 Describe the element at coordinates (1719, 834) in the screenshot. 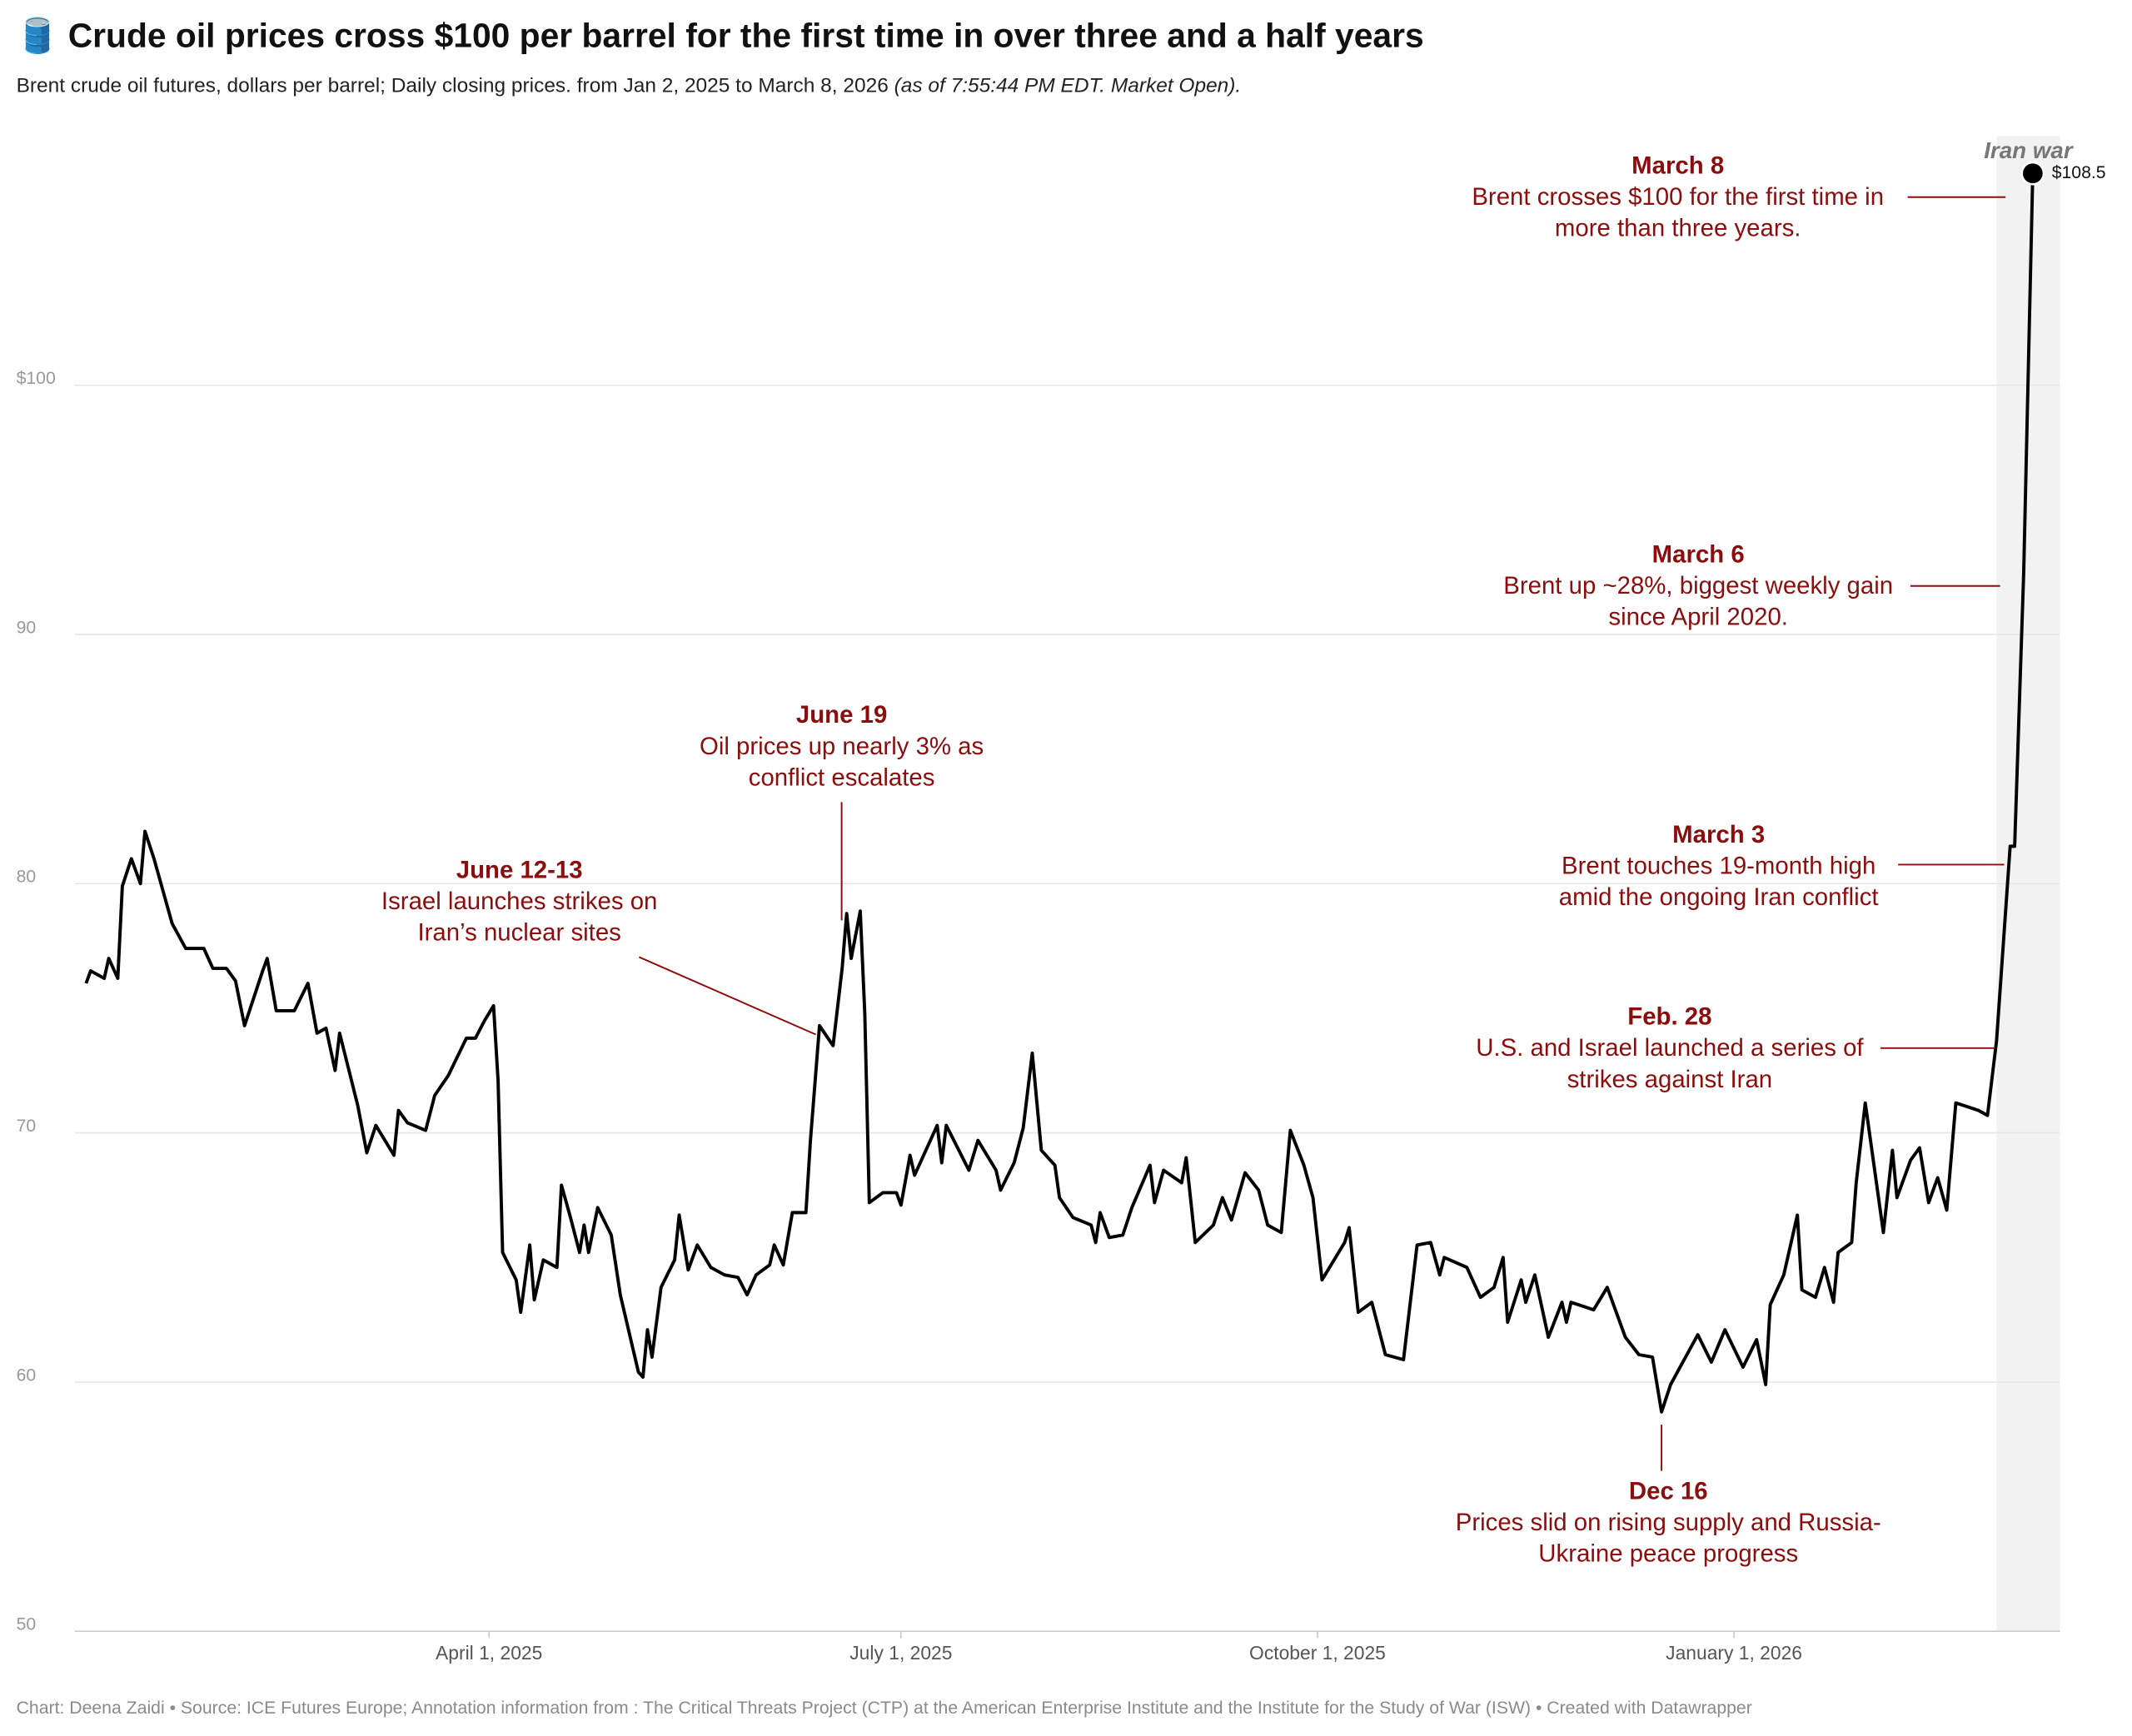

I see `annotation-title: March 3` at that location.